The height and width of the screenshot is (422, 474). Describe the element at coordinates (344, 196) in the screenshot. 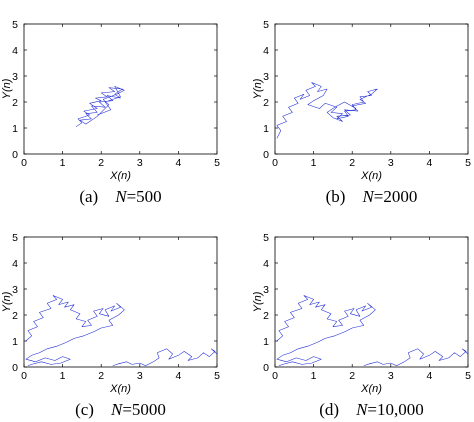

I see `panel-letter: (b)` at that location.